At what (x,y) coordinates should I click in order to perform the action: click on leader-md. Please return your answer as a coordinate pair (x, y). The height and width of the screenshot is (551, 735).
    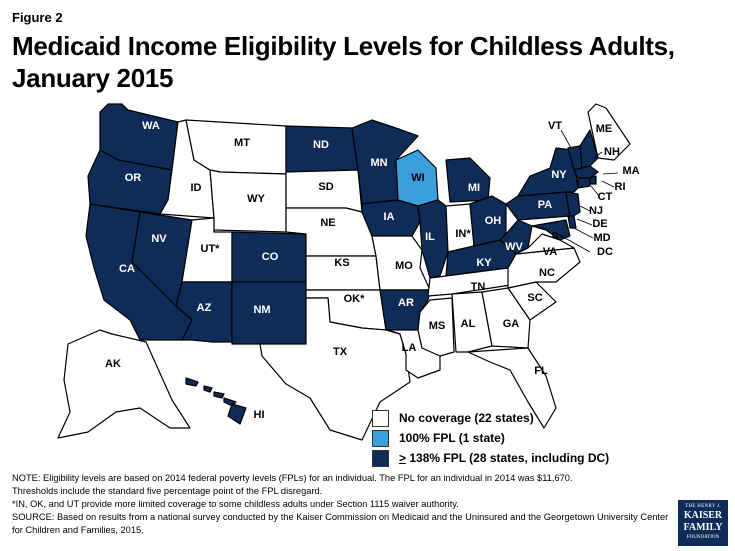
    Looking at the image, I should click on (582, 232).